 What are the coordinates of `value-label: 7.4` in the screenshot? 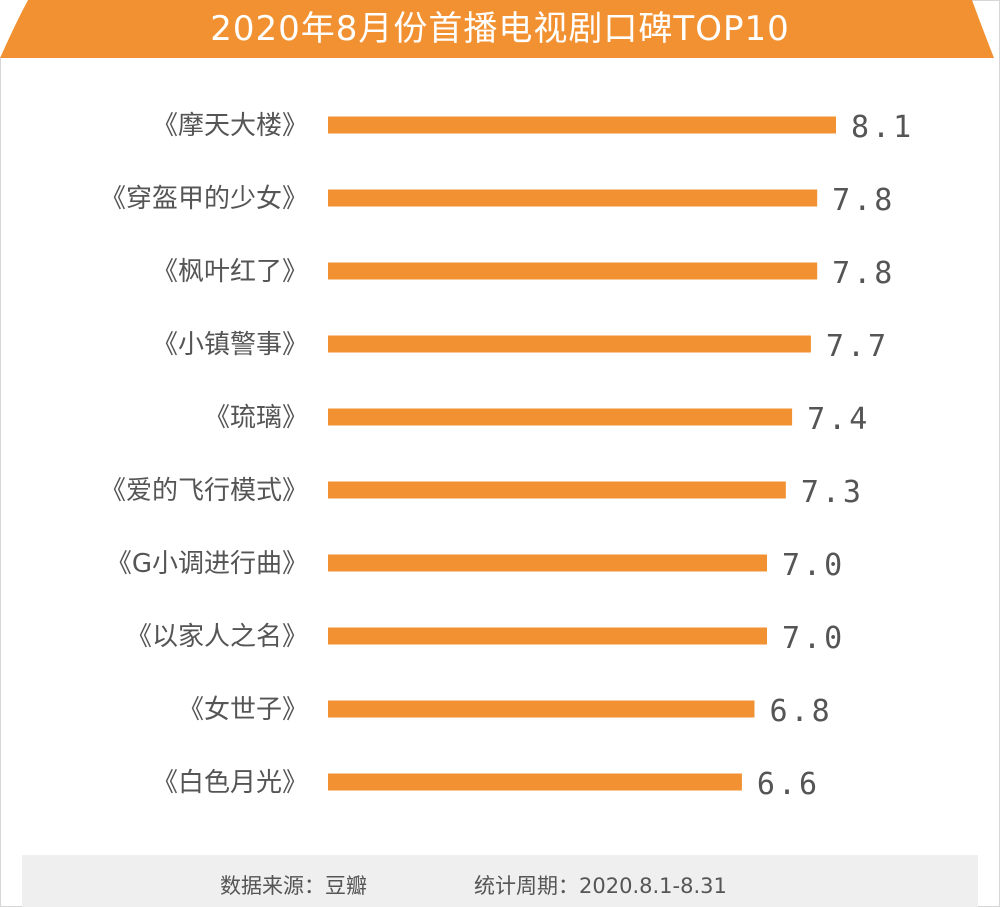 It's located at (838, 419).